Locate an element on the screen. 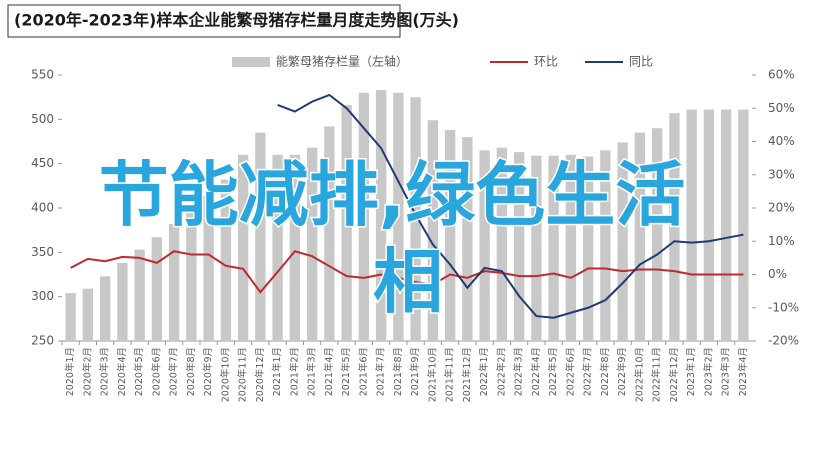 This screenshot has height=461, width=815. x-tick-label: 2021年7月 is located at coordinates (381, 371).